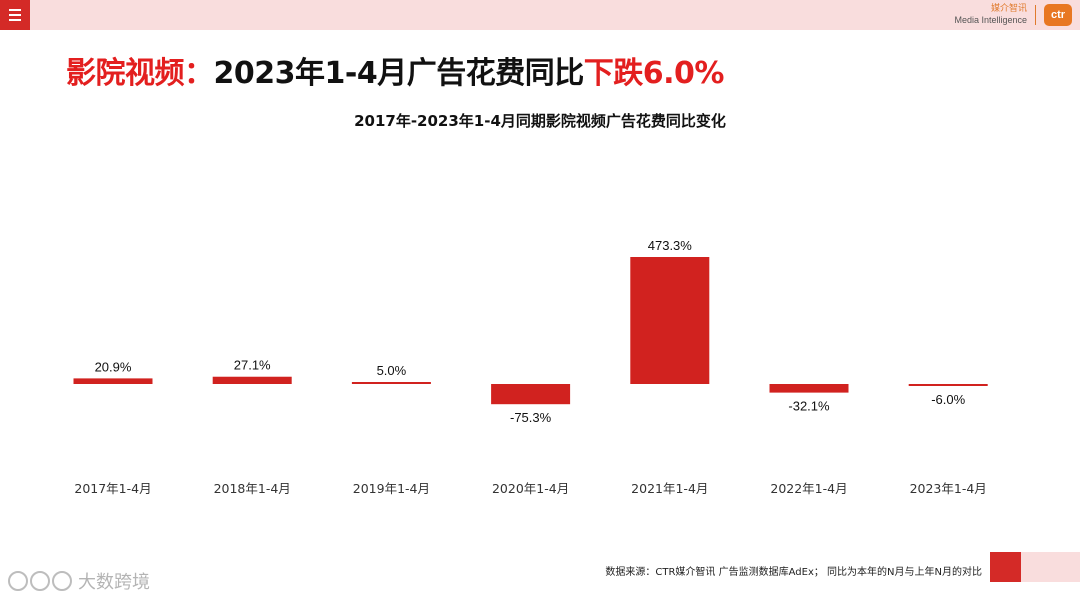 This screenshot has width=1080, height=608. Describe the element at coordinates (140, 73) in the screenshot. I see `title-part1: 影院视频：` at that location.